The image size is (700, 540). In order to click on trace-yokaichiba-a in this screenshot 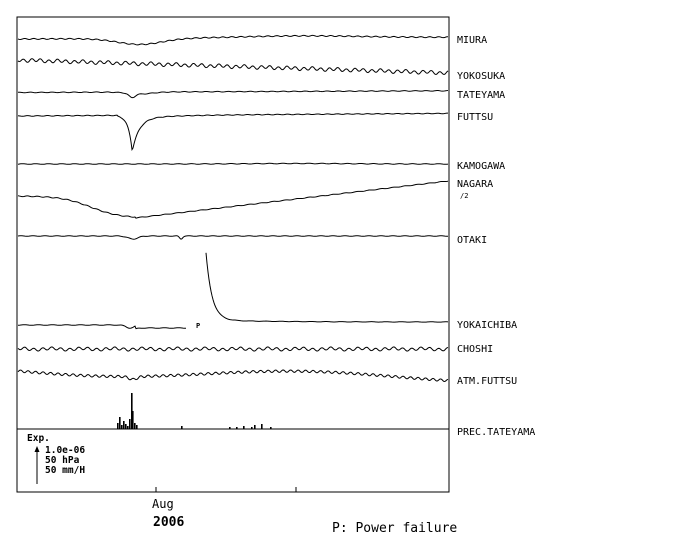, I will do `click(101, 327)`.